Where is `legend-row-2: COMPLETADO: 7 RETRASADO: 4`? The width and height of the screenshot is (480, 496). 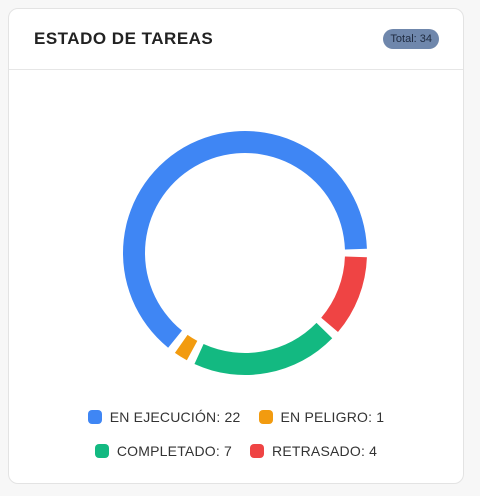
legend-row-2: COMPLETADO: 7 RETRASADO: 4 is located at coordinates (236, 451).